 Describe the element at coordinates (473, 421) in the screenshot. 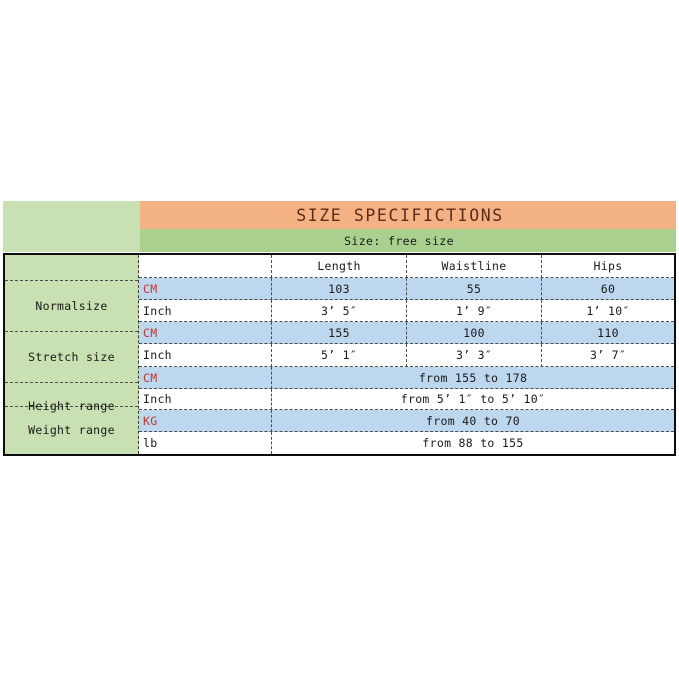

I see `value-merged-range: from 40 to 70` at that location.